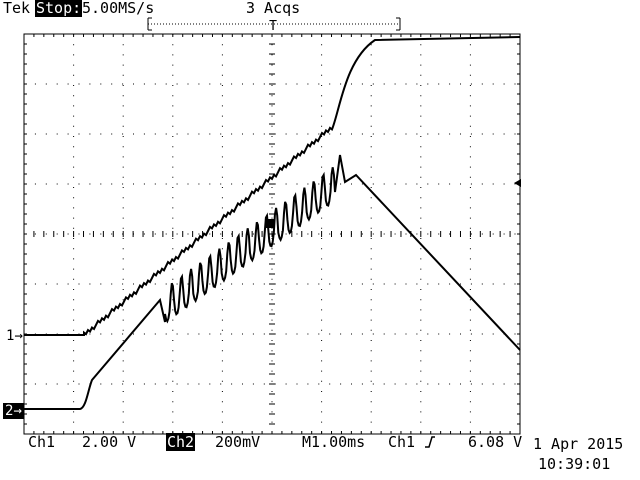 This screenshot has height=480, width=640. I want to click on header-brand: Tek, so click(17, 8).